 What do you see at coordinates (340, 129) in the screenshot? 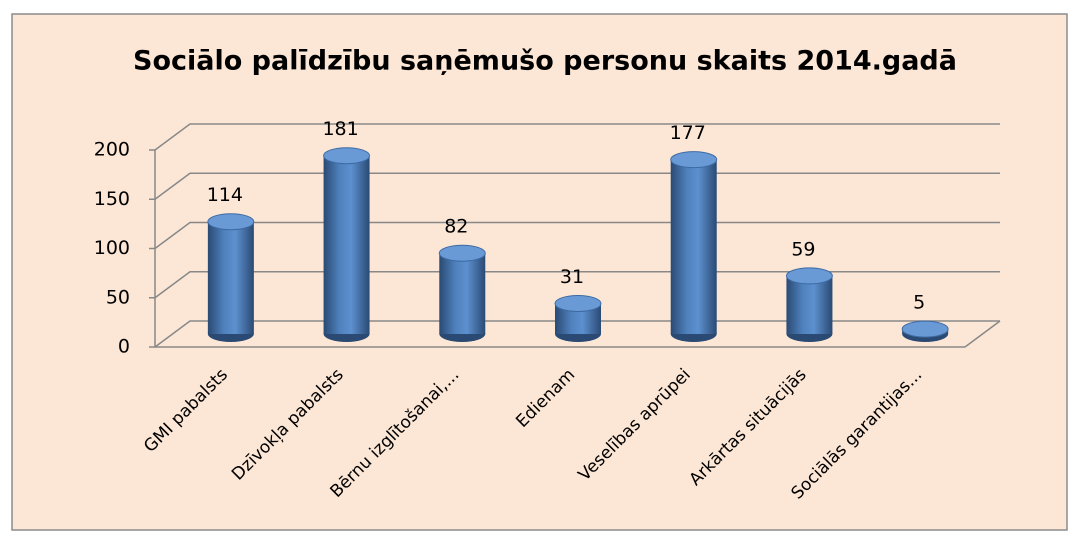
I see `value-label: 181` at bounding box center [340, 129].